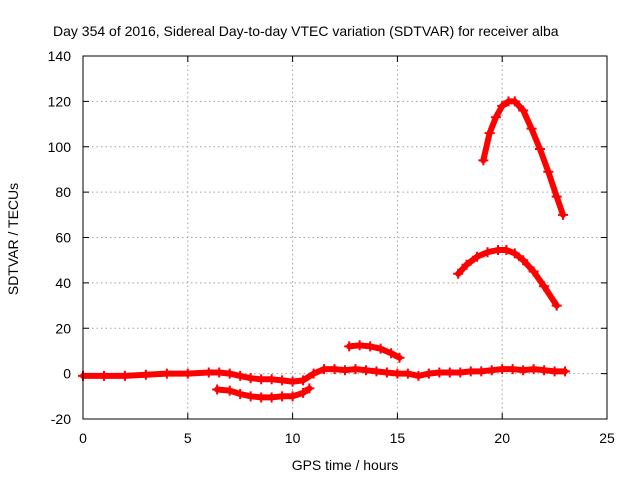 Image resolution: width=640 pixels, height=480 pixels. I want to click on y-tick-label: 0, so click(67, 374).